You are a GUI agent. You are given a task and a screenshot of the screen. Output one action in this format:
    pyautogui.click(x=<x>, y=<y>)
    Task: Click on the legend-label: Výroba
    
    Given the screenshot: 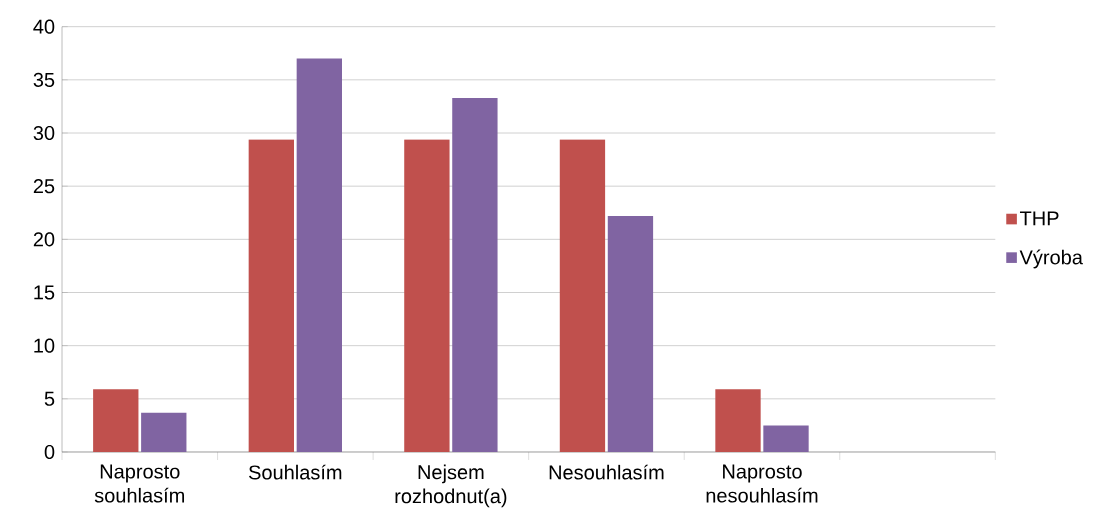 What is the action you would take?
    pyautogui.click(x=1051, y=259)
    